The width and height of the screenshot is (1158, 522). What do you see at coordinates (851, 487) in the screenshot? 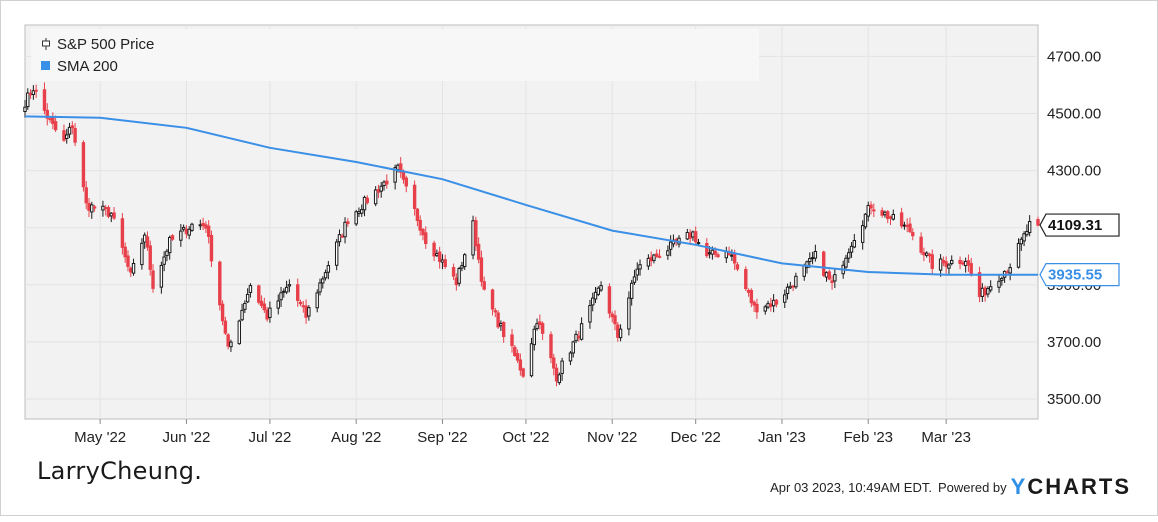
I see `timestamp: Apr 03 2023, 10:49AM EDT.` at bounding box center [851, 487].